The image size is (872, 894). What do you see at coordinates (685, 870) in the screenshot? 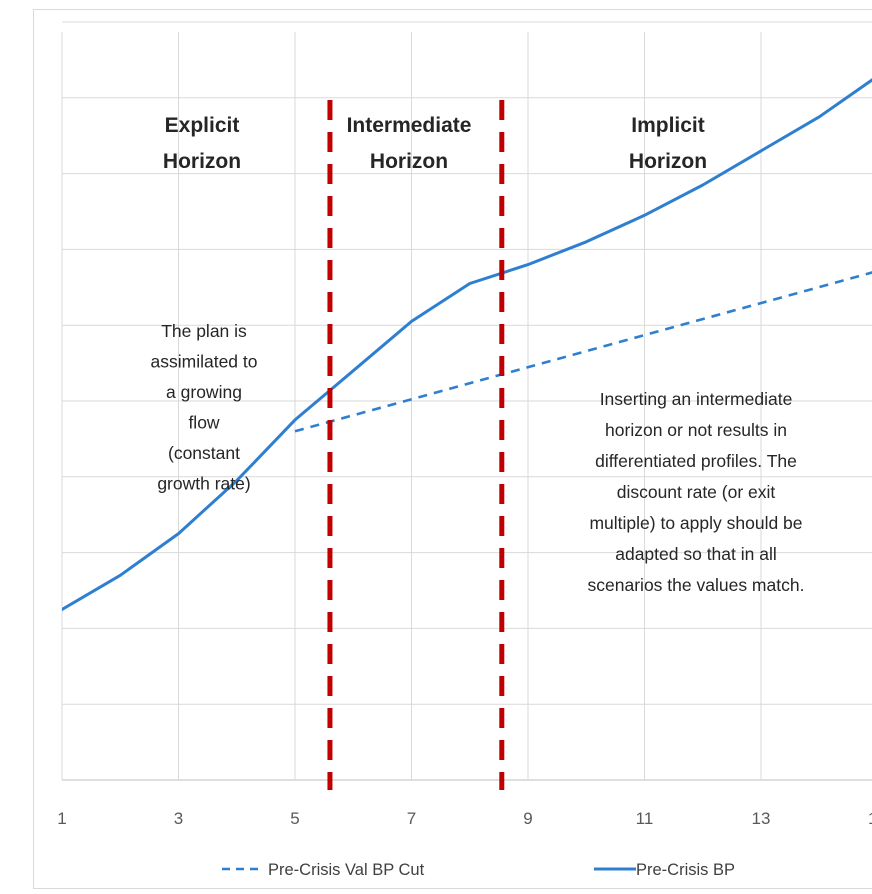
I see `legend-label-solid: Pre-Crisis BP` at bounding box center [685, 870].